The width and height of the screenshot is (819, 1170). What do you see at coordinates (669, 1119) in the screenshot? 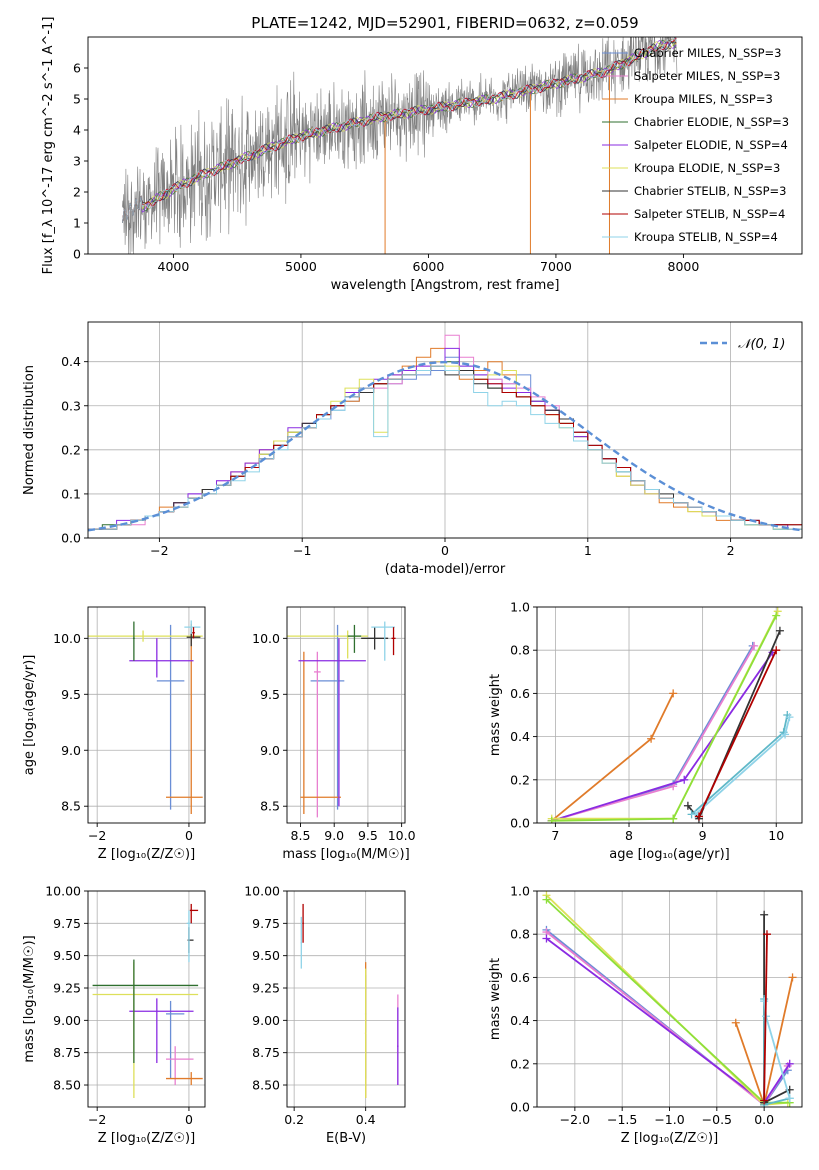
I see `x-tick-label: −1.0` at bounding box center [669, 1119].